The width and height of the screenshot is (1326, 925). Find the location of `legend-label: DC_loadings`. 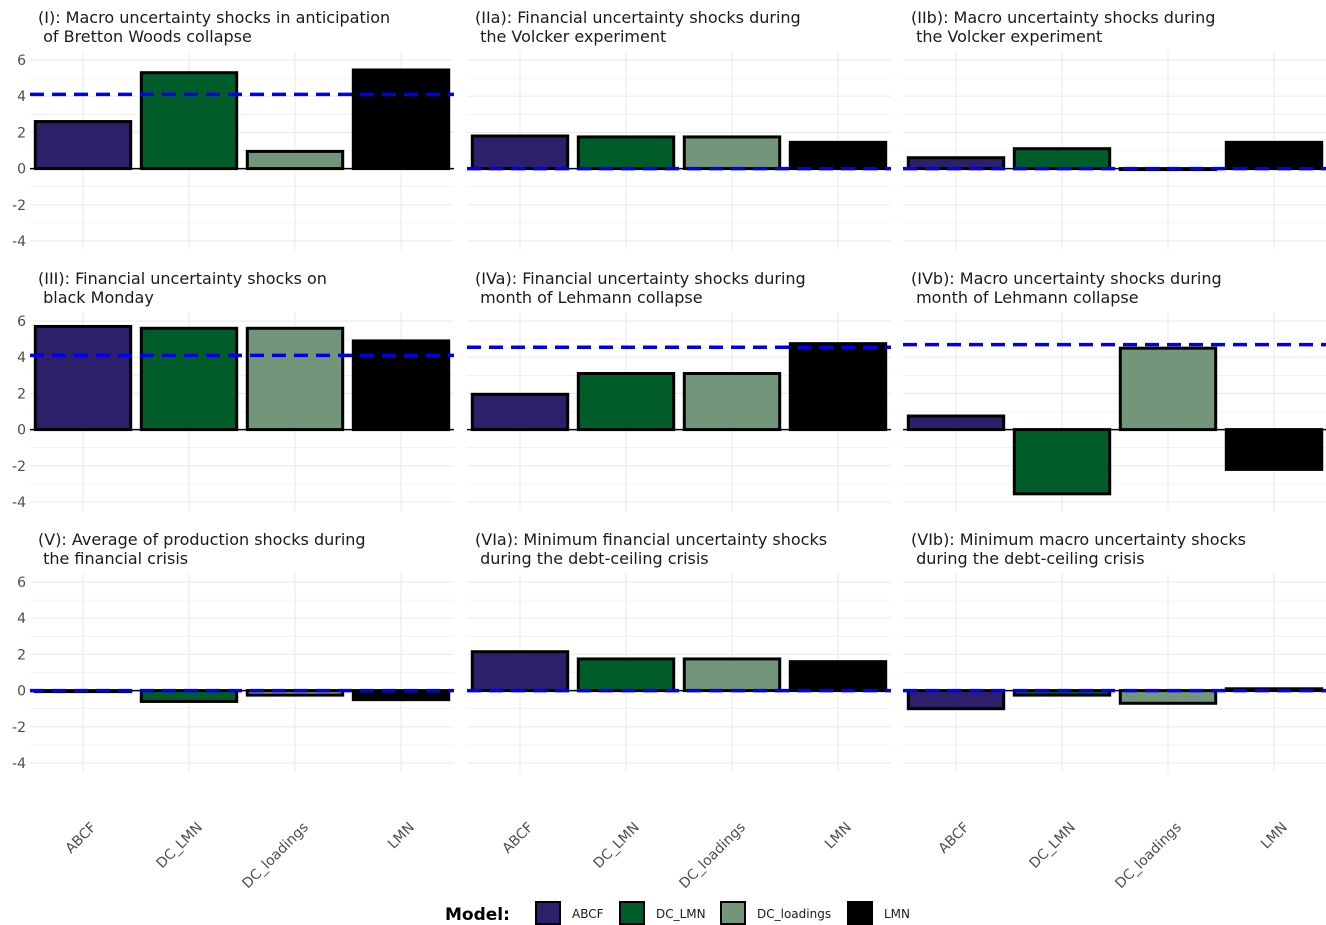

legend-label: DC_loadings is located at coordinates (794, 914).